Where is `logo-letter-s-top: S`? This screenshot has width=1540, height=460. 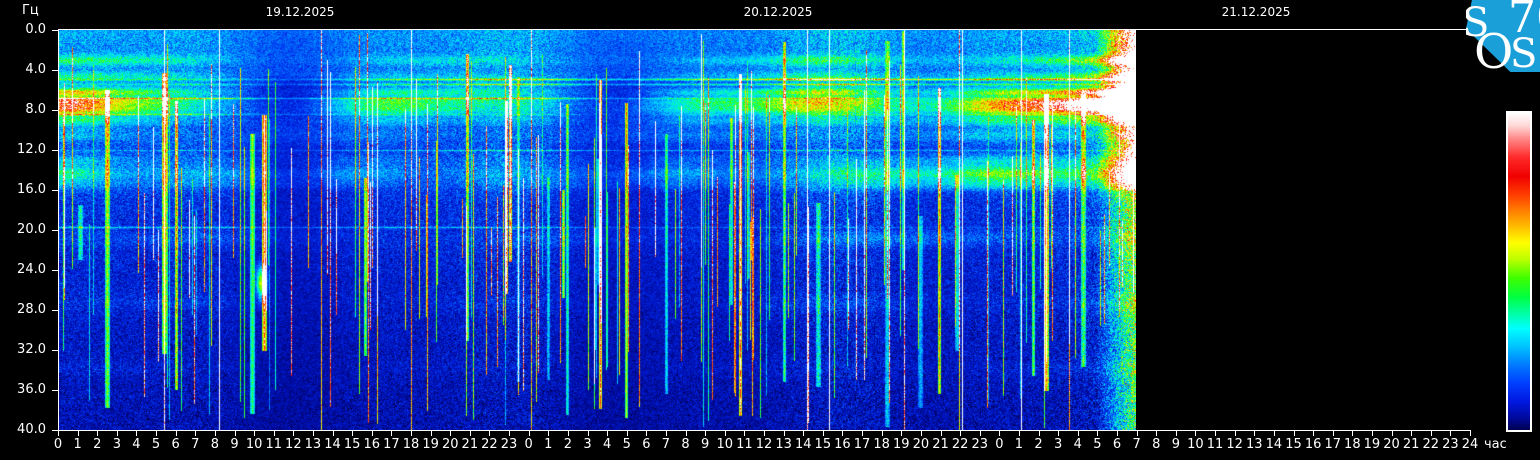 logo-letter-s-top: S is located at coordinates (1478, 23).